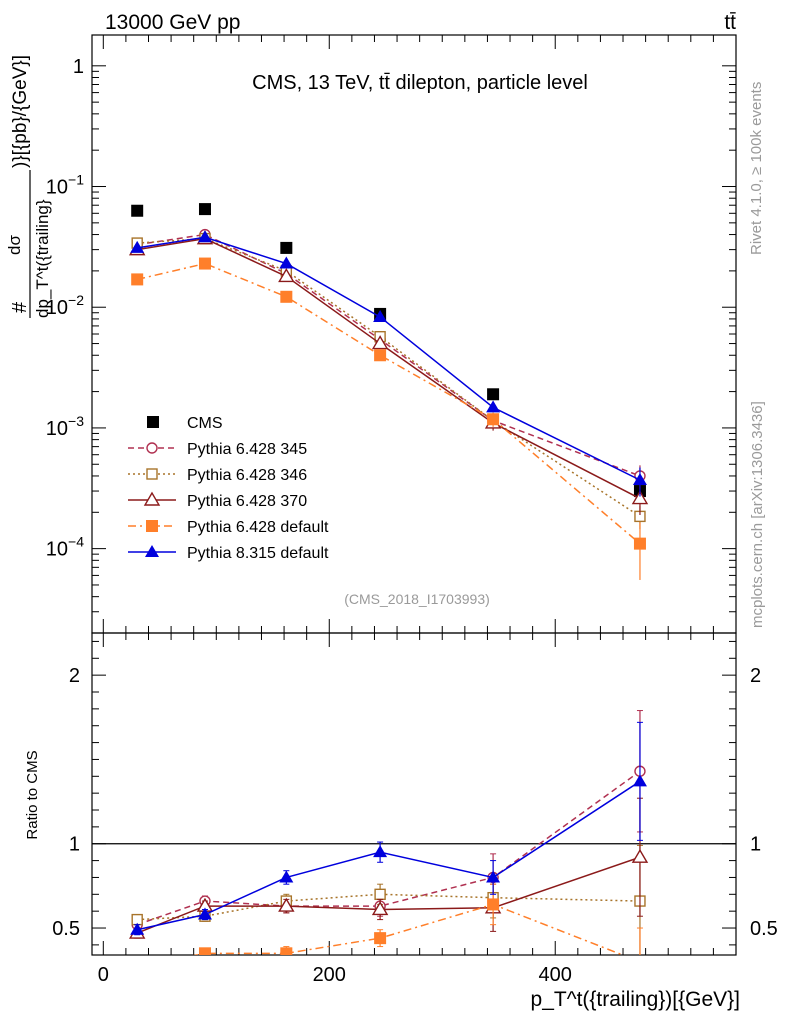 The height and width of the screenshot is (1024, 786). I want to click on legend-item: Pythia 8.315 default, so click(228, 553).